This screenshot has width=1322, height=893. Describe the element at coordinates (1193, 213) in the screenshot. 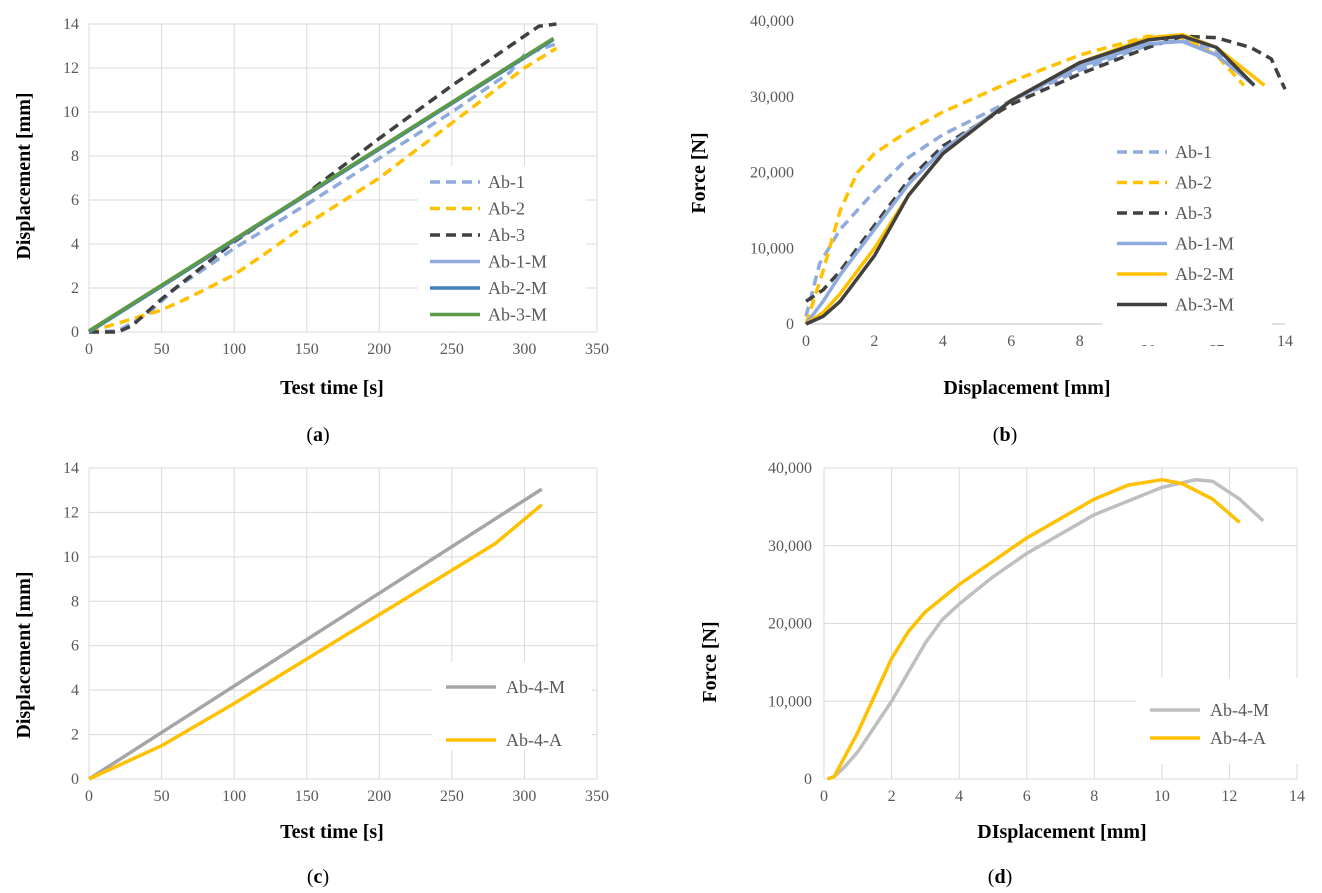

I see `panel-b-legend-label-ab-3: Ab-3` at that location.